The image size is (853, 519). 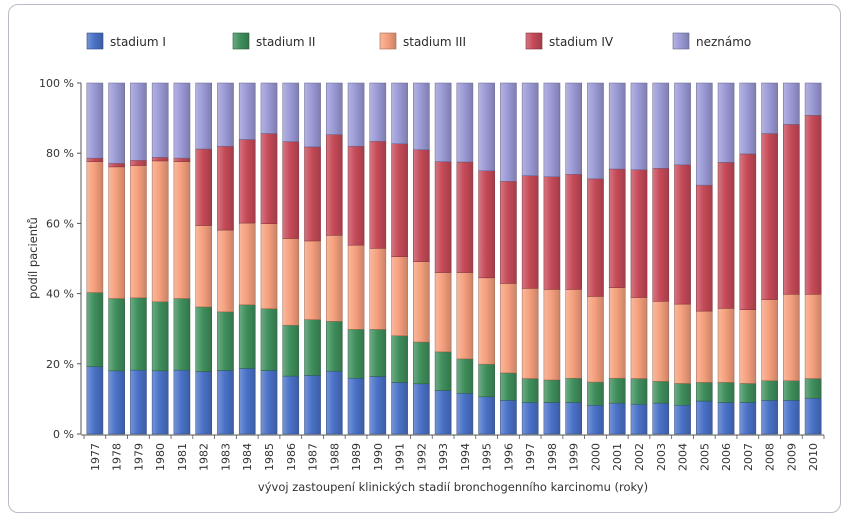 I want to click on x-tick-label-1984: 1984, so click(x=247, y=457).